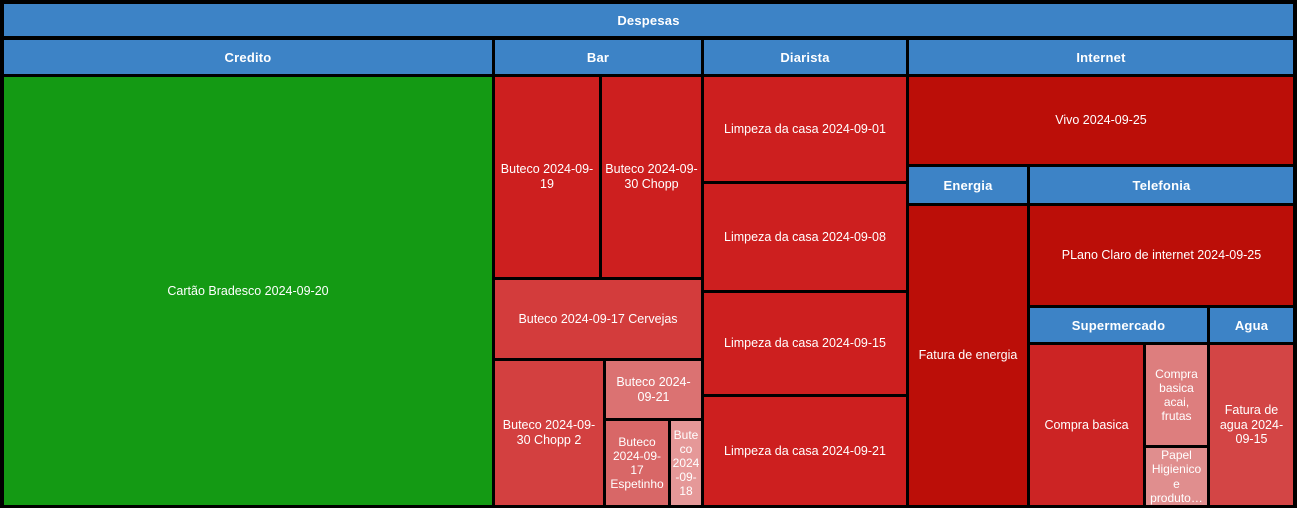 This screenshot has width=1297, height=508. I want to click on header-internet: Internet, so click(1101, 57).